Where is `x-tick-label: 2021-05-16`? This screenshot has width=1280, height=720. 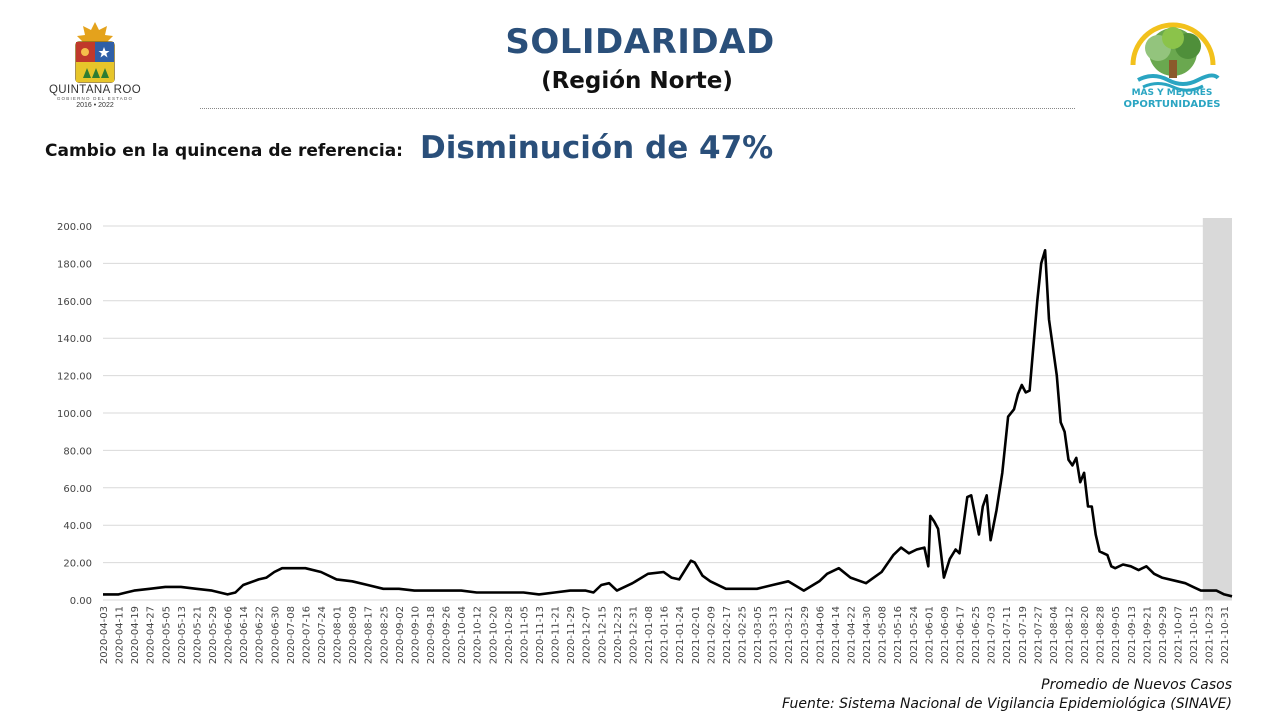 x-tick-label: 2021-05-16 is located at coordinates (898, 635).